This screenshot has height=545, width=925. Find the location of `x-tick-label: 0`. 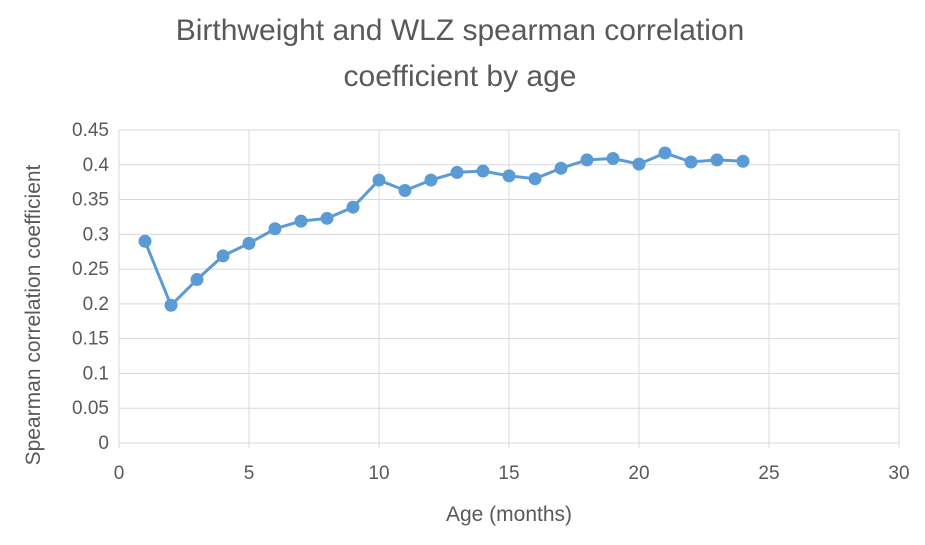

x-tick-label: 0 is located at coordinates (119, 473).